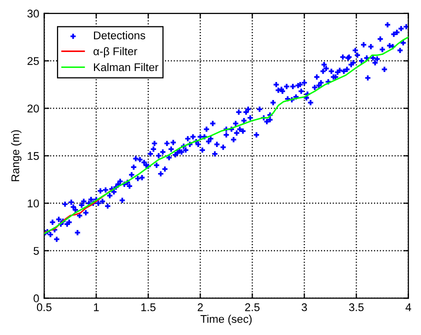 This screenshot has width=421, height=335. What do you see at coordinates (44, 307) in the screenshot?
I see `x-tick-label: 0.5` at bounding box center [44, 307].